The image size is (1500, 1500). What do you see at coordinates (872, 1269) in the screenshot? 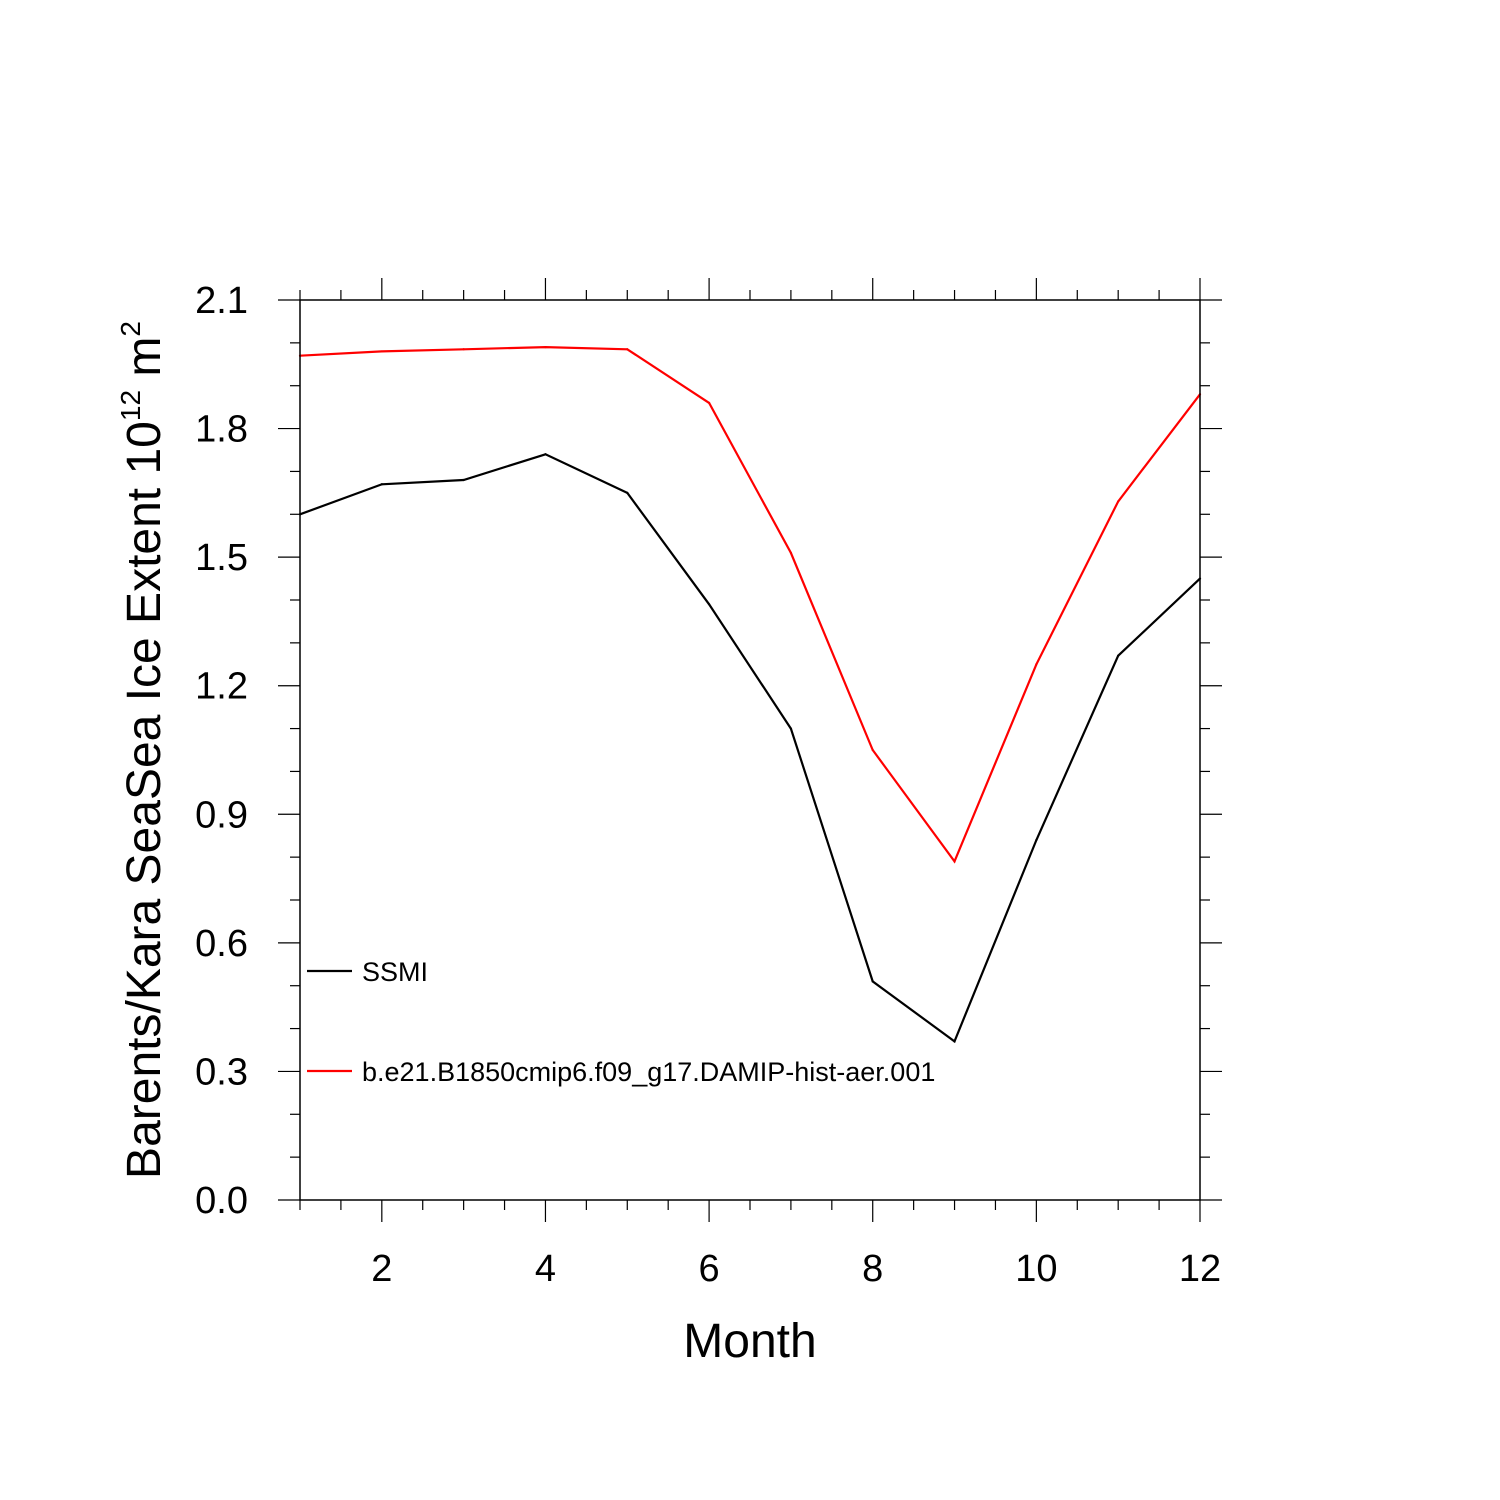
I see `x-tick-label: 8` at bounding box center [872, 1269].